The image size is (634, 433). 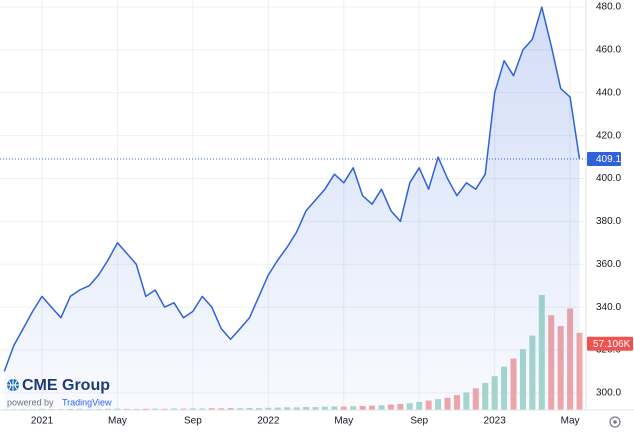 What do you see at coordinates (42, 421) in the screenshot?
I see `x-tick-label: 2021` at bounding box center [42, 421].